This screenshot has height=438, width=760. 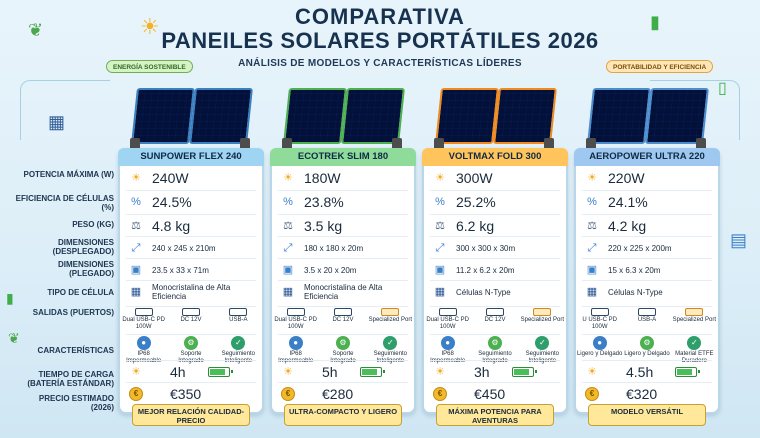 What do you see at coordinates (372, 372) in the screenshot?
I see `battery-icon` at bounding box center [372, 372].